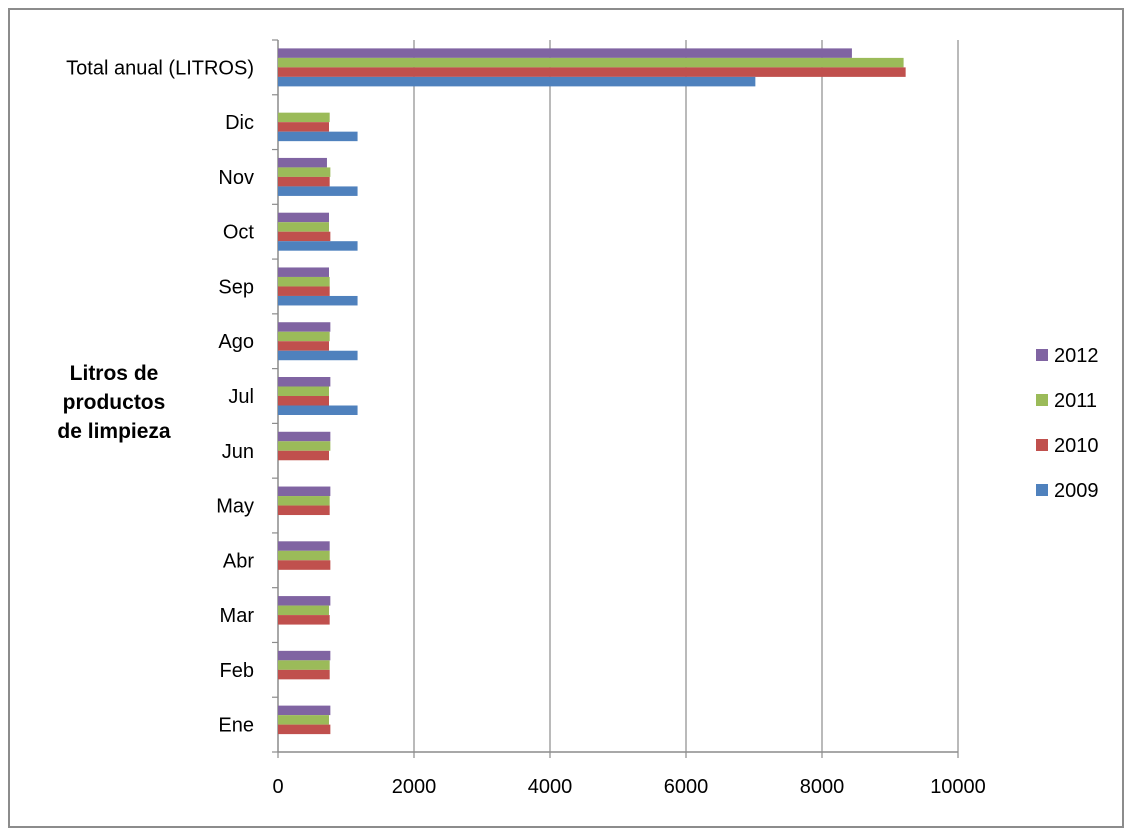 The width and height of the screenshot is (1130, 834). Describe the element at coordinates (238, 561) in the screenshot. I see `y-tick-label: Abr` at that location.